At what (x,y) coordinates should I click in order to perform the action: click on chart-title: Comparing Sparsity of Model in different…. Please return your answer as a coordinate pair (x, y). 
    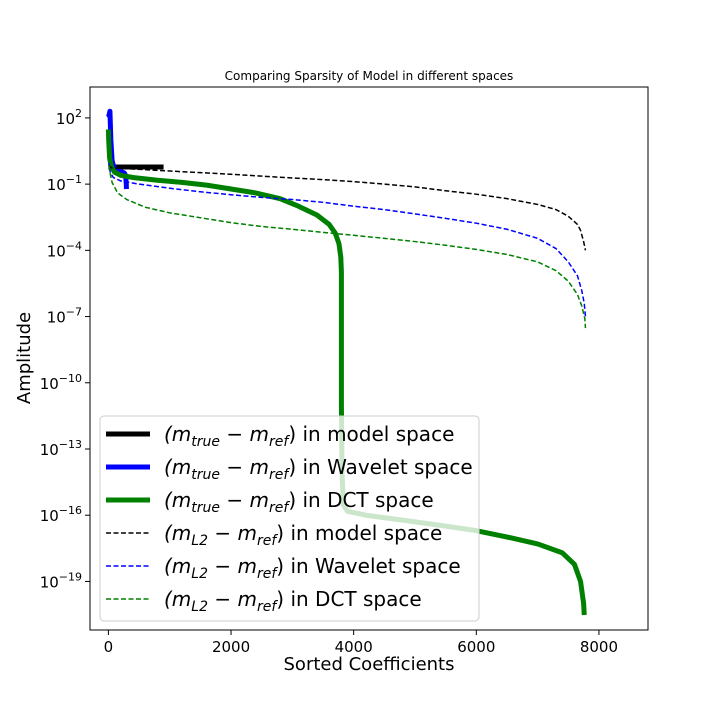
    Looking at the image, I should click on (369, 76).